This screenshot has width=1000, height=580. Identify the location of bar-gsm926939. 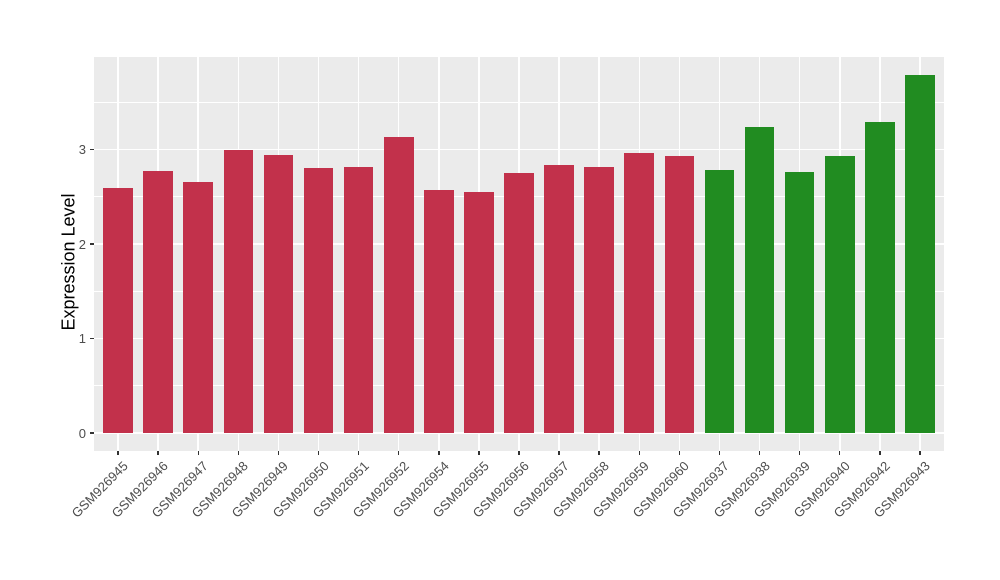
(799, 303).